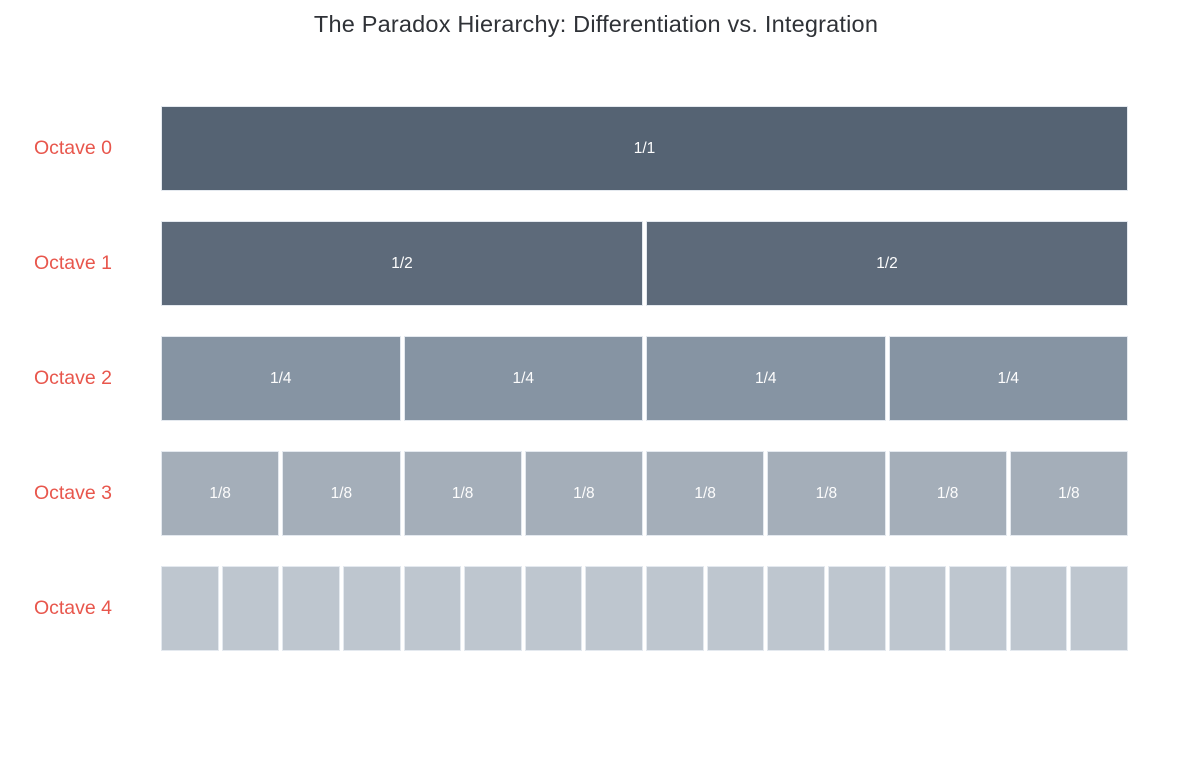 The width and height of the screenshot is (1192, 784). Describe the element at coordinates (72, 608) in the screenshot. I see `row-label: Octave 4` at that location.